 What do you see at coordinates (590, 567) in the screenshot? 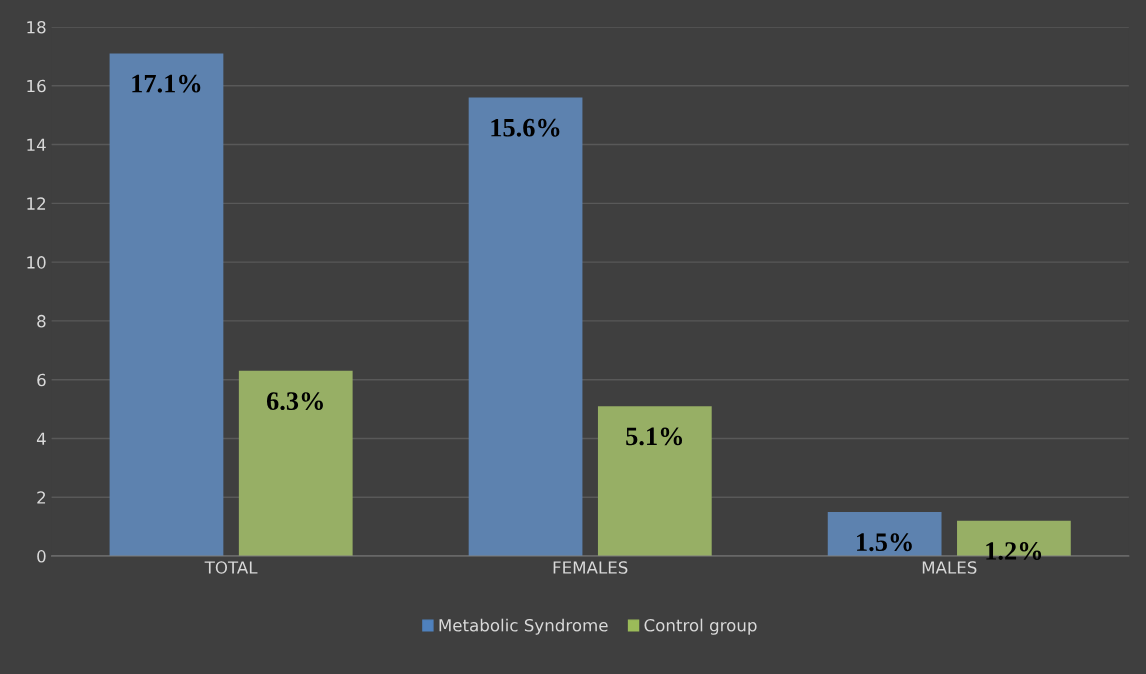
I see `x-tick-label: FEMALES` at bounding box center [590, 567].